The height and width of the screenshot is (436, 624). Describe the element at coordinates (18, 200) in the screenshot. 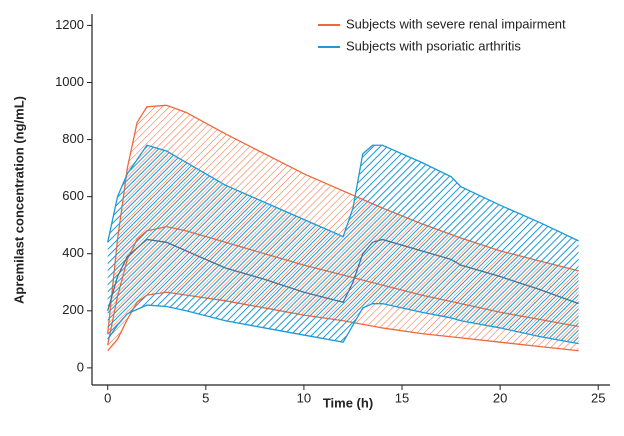

I see `y-axis-label: Apremilast concentration (ng/mL)` at that location.